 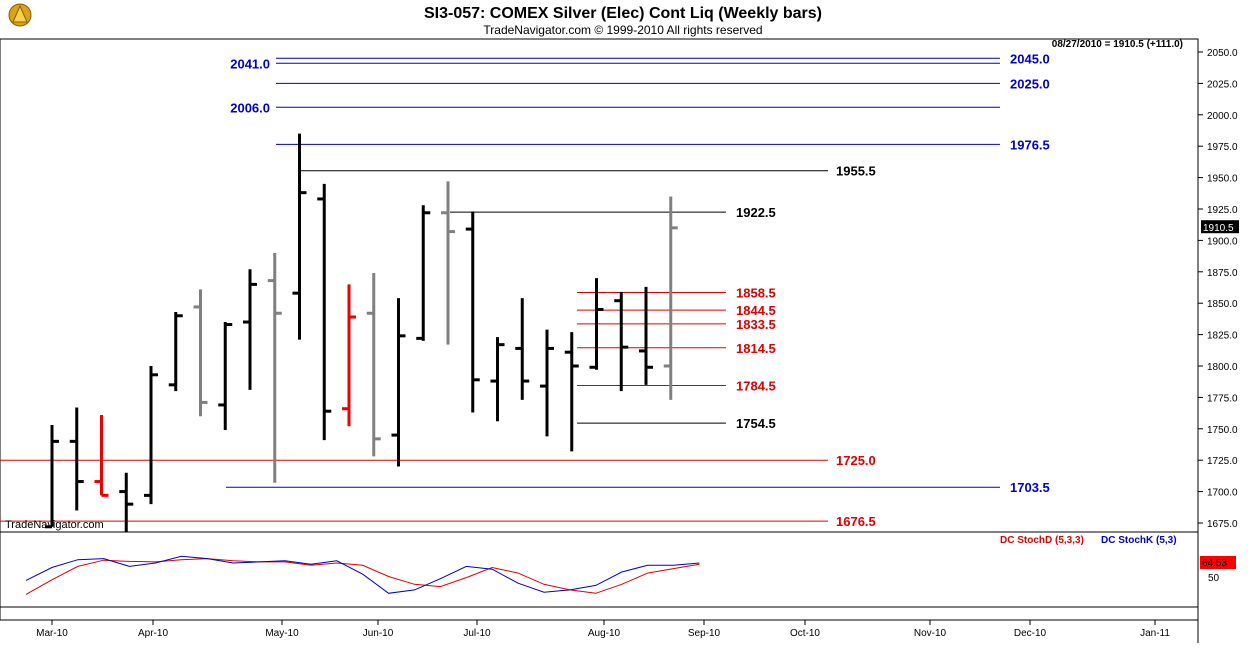 I want to click on time-tick-label: Oct-10, so click(x=805, y=633).